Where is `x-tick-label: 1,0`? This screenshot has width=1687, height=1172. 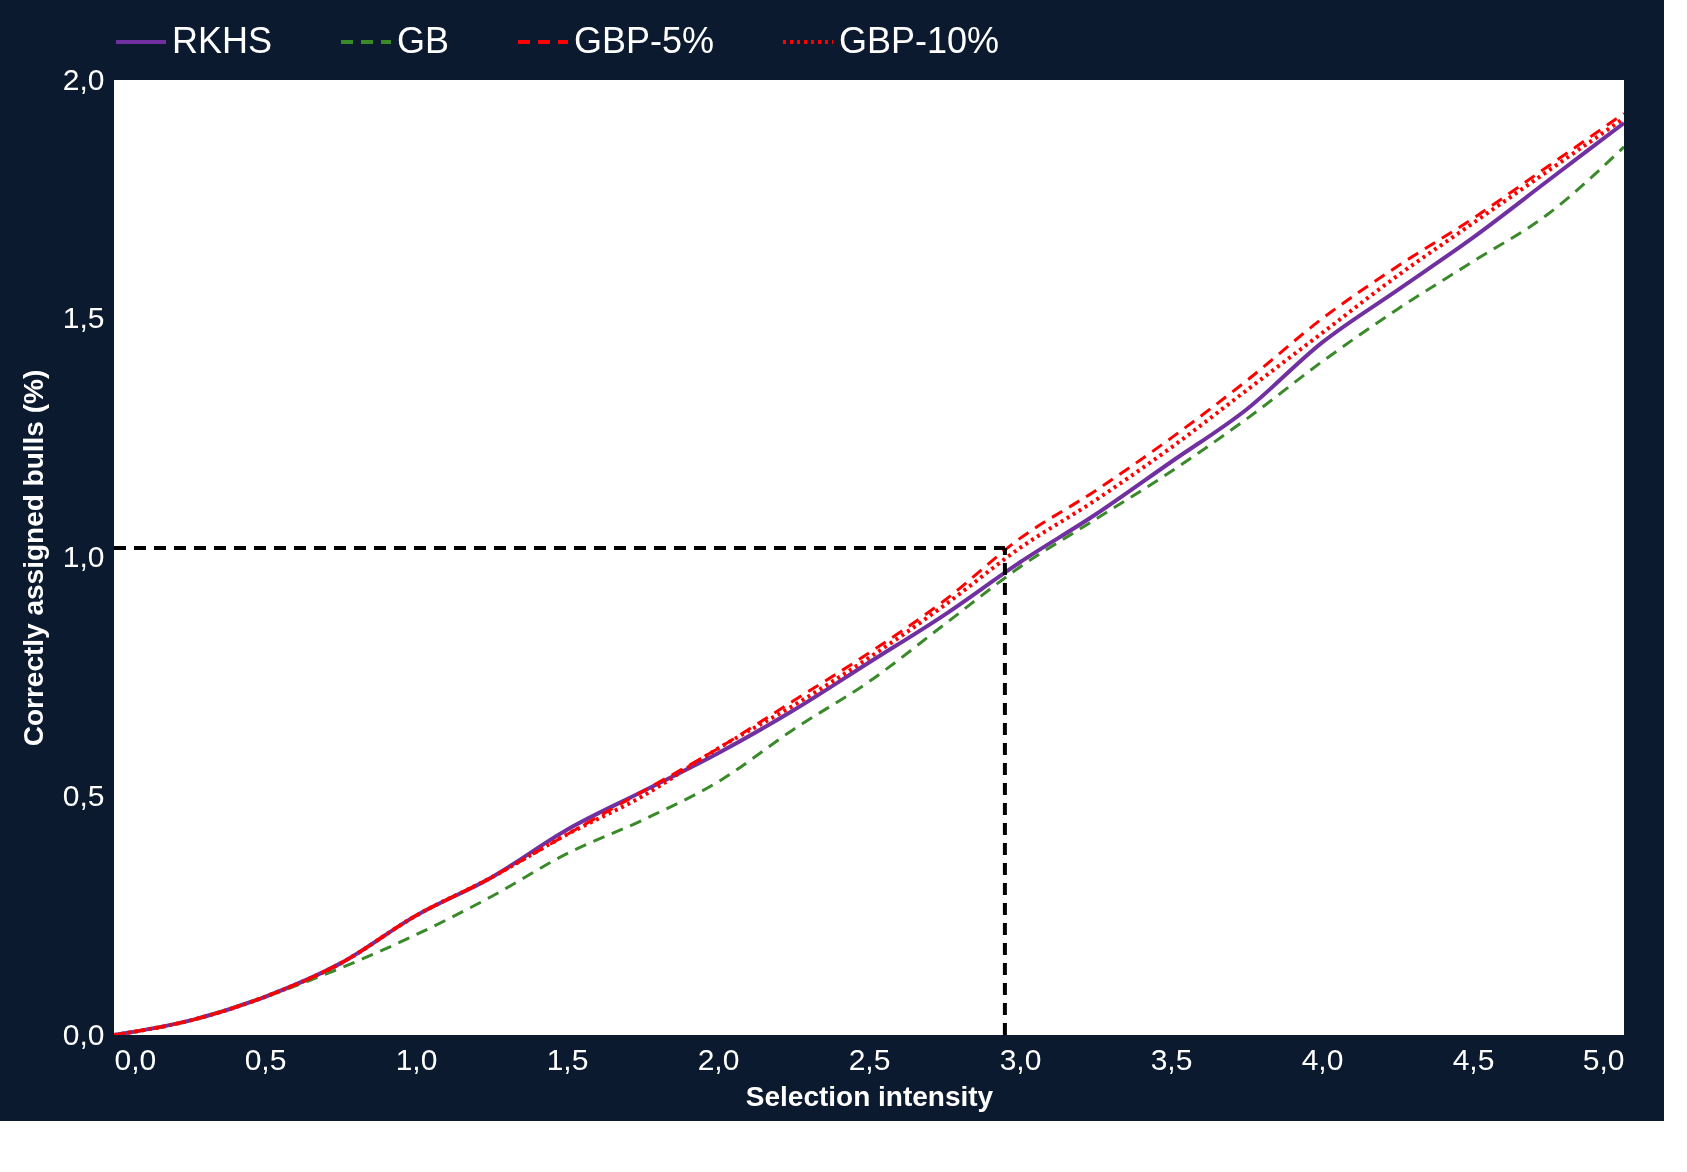 x-tick-label: 1,0 is located at coordinates (416, 1059).